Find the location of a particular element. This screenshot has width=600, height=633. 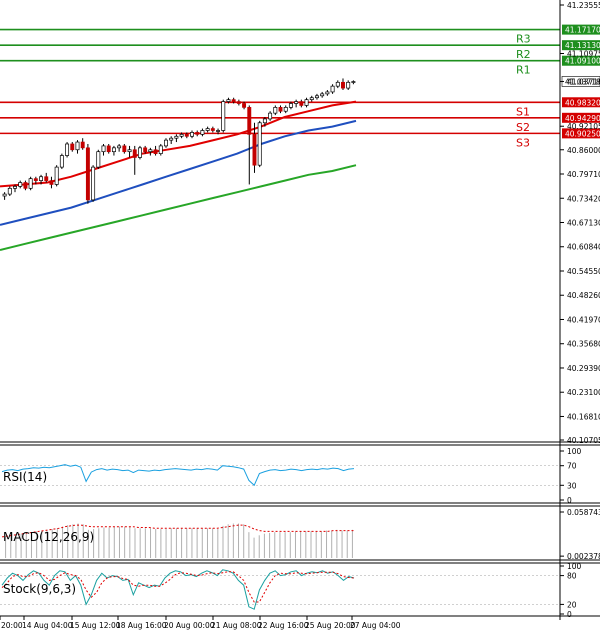

rsi-panel: 100 70 30 0 RSI(14) is located at coordinates (300, 474).